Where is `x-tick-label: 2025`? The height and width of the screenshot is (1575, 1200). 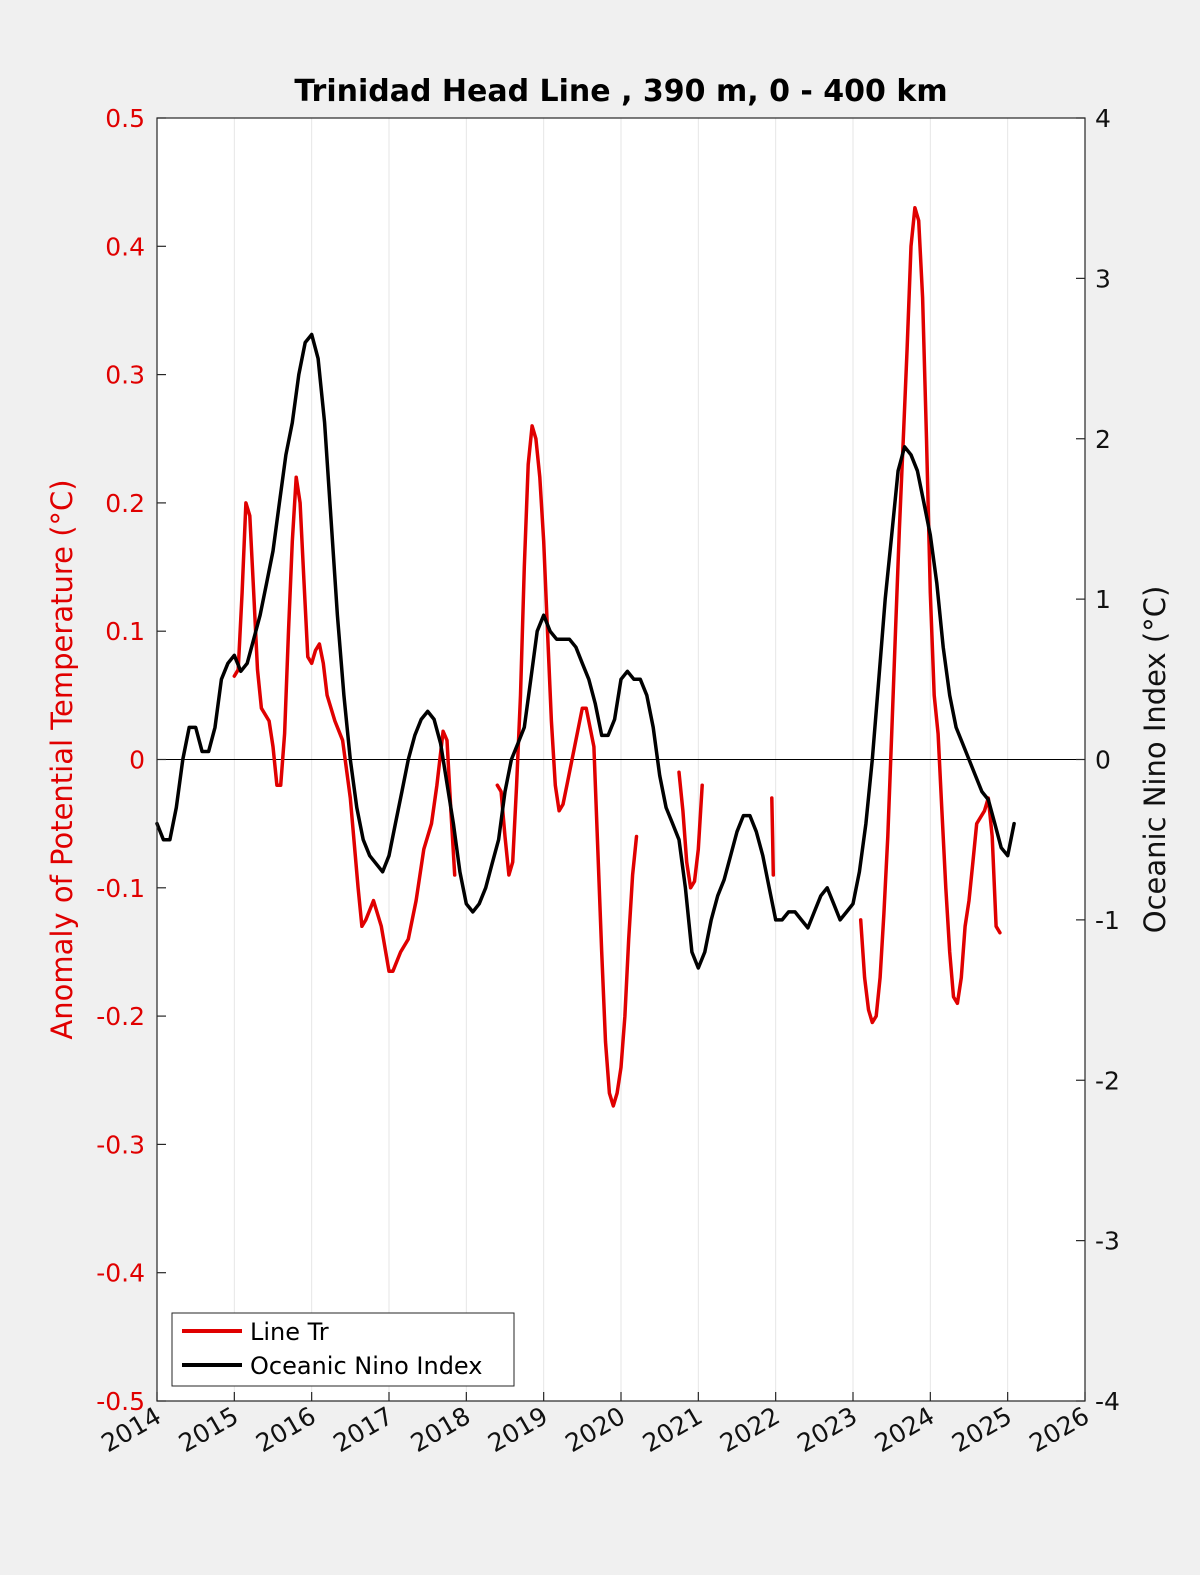
x-tick-label: 2025 is located at coordinates (982, 1429).